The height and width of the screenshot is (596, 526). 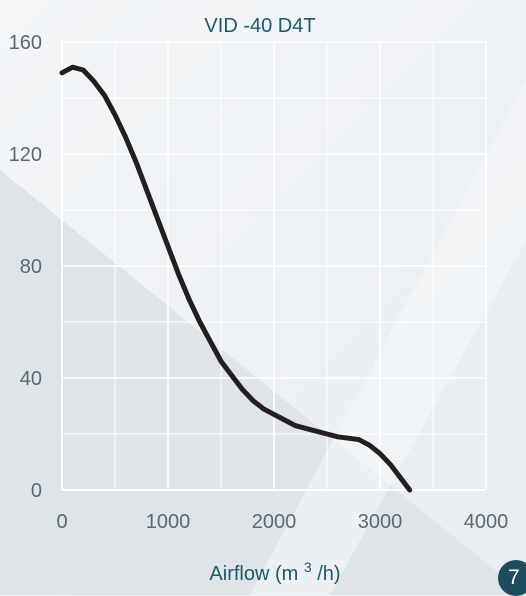 What do you see at coordinates (274, 522) in the screenshot?
I see `x-tick-label: 2000` at bounding box center [274, 522].